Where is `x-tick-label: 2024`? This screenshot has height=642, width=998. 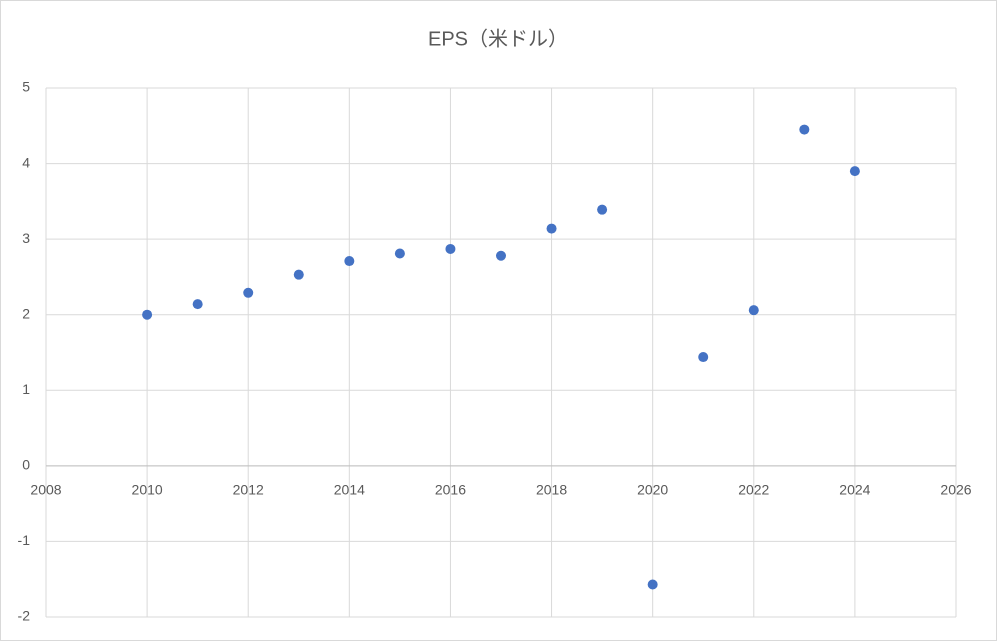 x-tick-label: 2024 is located at coordinates (854, 490).